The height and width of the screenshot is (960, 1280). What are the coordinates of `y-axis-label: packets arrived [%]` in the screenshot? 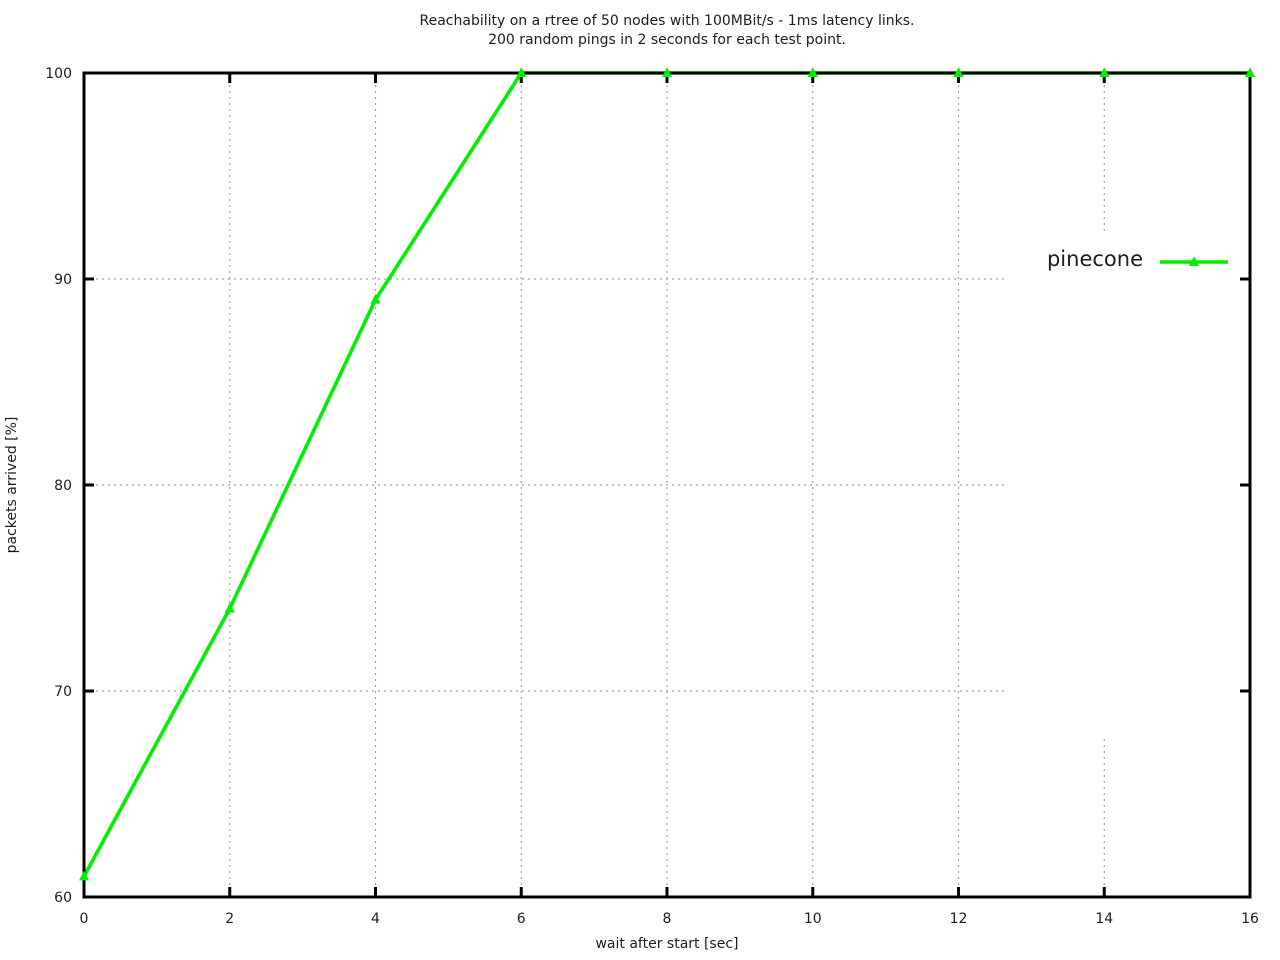 It's located at (12, 485).